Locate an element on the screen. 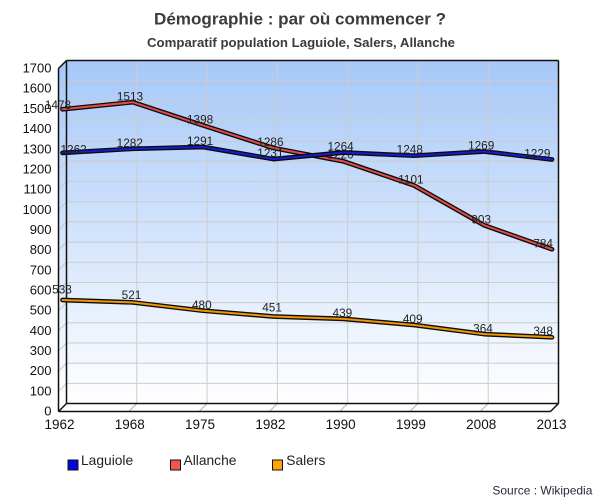 The height and width of the screenshot is (500, 600). svg-text: 1975 is located at coordinates (200, 424).